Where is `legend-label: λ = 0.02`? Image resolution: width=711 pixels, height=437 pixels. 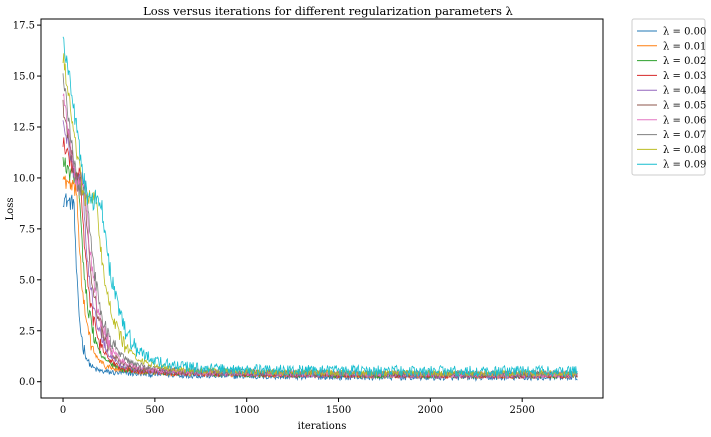
legend-label: λ = 0.02 is located at coordinates (684, 61).